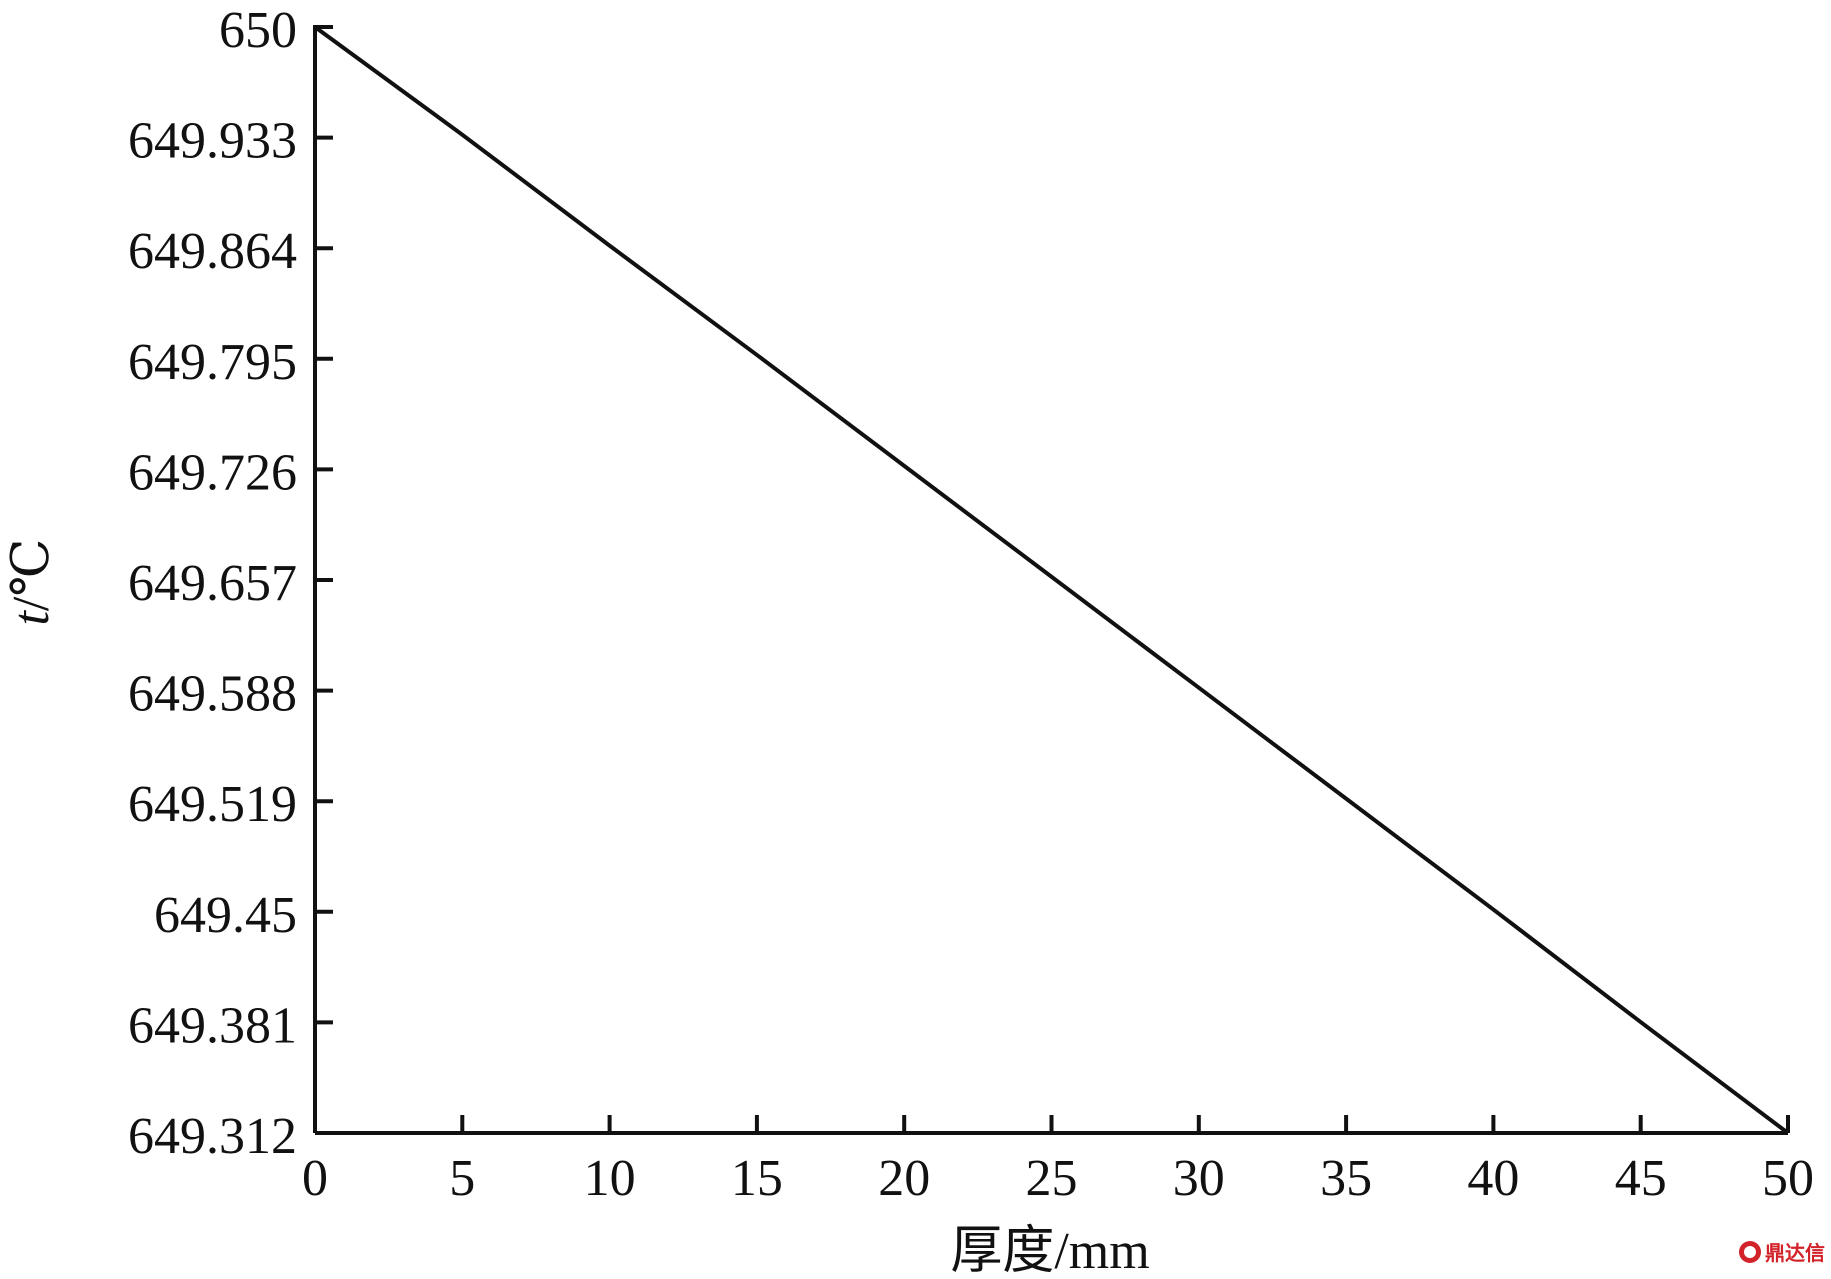 The height and width of the screenshot is (1279, 1831). Describe the element at coordinates (212, 251) in the screenshot. I see `y-tick-label: 649.864` at that location.